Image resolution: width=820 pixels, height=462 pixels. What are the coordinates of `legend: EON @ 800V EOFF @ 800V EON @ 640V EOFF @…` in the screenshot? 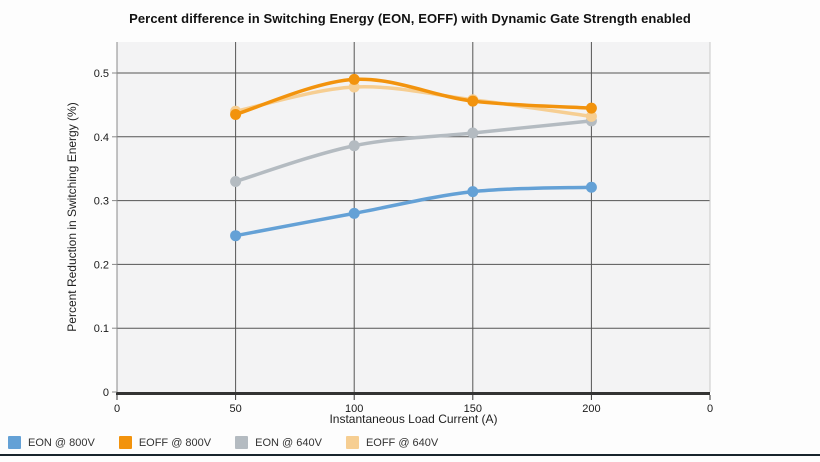 It's located at (223, 442).